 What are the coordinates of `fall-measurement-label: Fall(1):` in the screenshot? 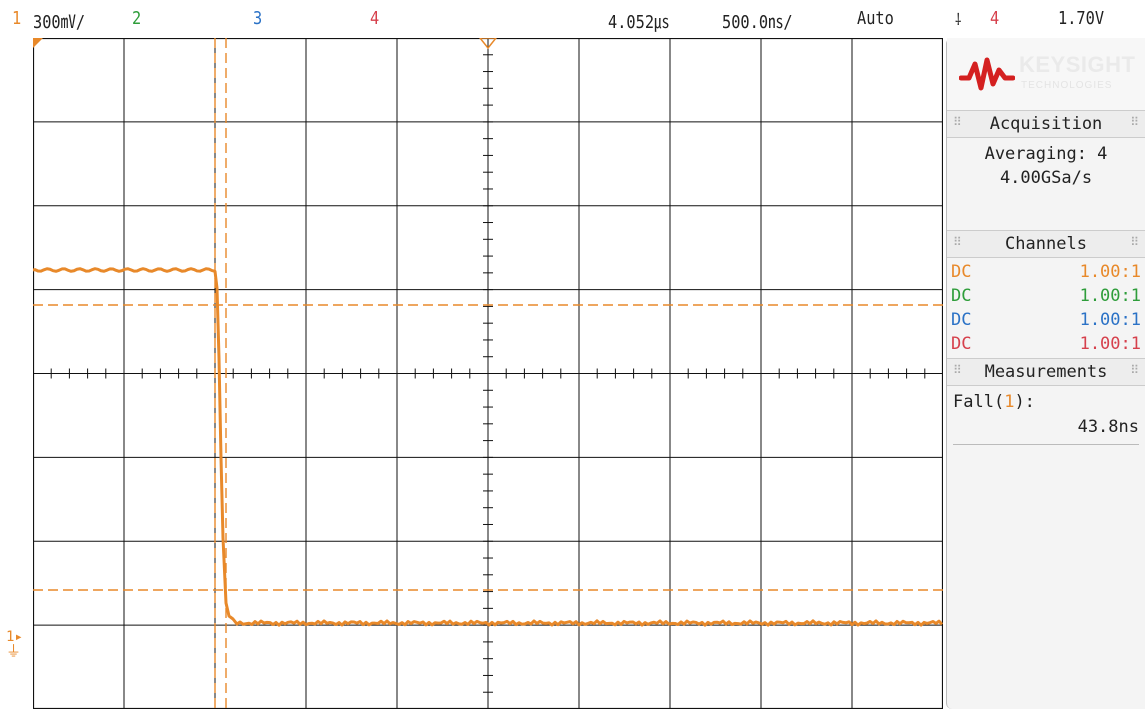 It's located at (1046, 402).